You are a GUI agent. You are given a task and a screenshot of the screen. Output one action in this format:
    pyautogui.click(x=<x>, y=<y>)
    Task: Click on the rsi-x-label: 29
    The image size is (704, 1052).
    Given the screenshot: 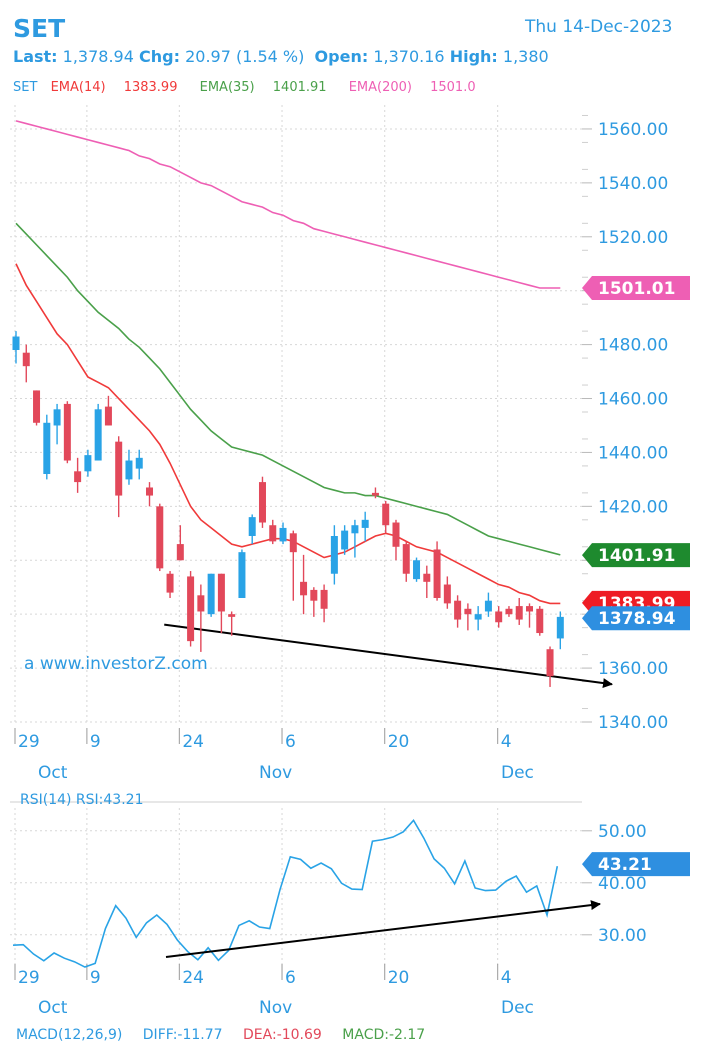 What is the action you would take?
    pyautogui.click(x=29, y=978)
    